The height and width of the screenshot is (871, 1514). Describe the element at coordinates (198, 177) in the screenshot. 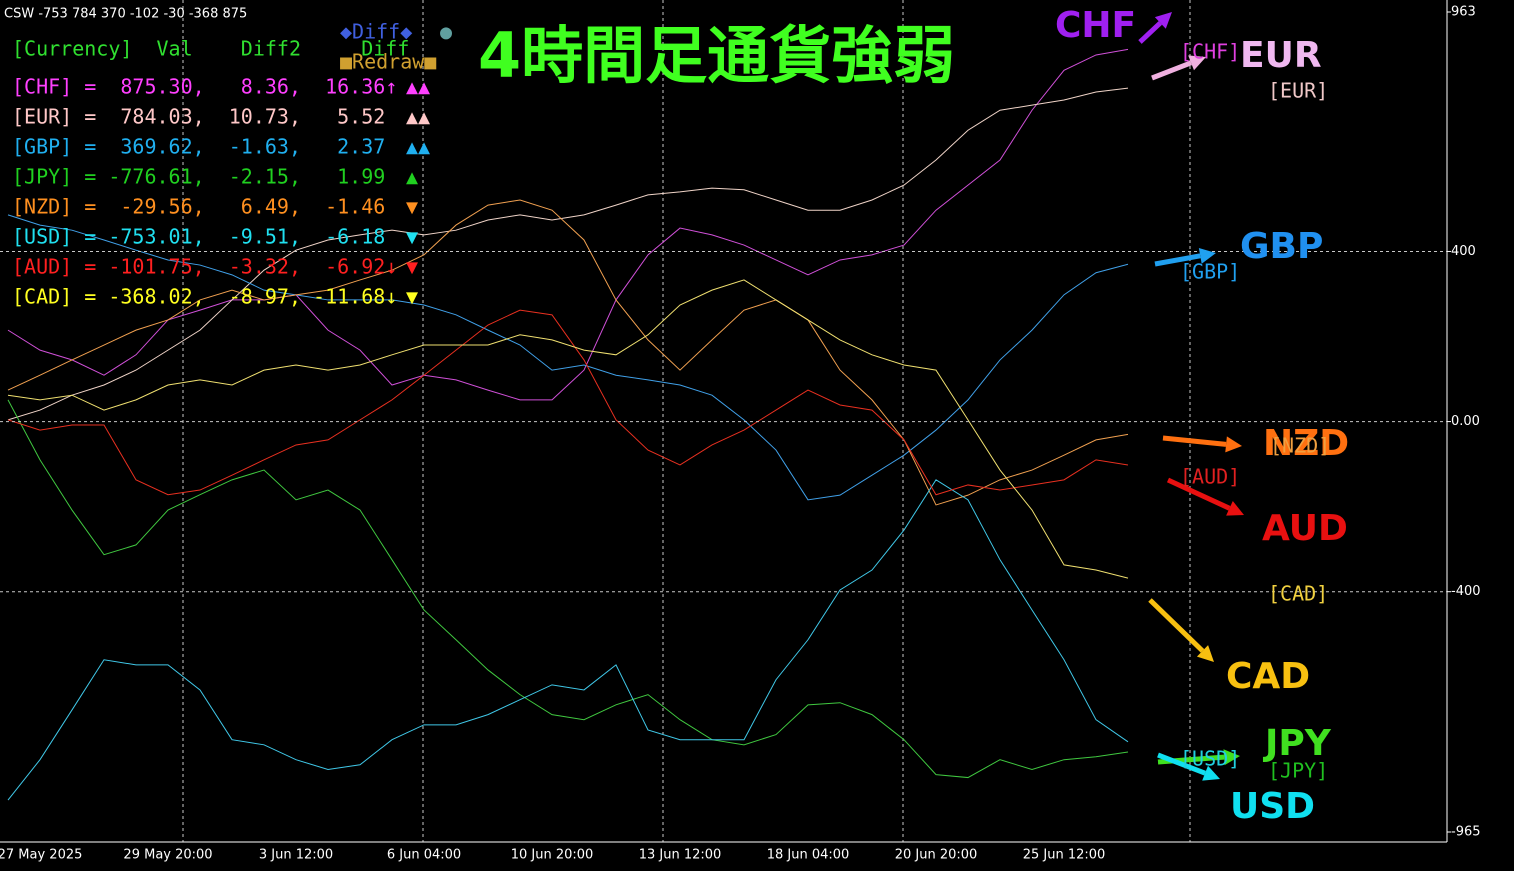

I see `panel-row: [JPY] = -776.61, -2.15, 1.99` at that location.